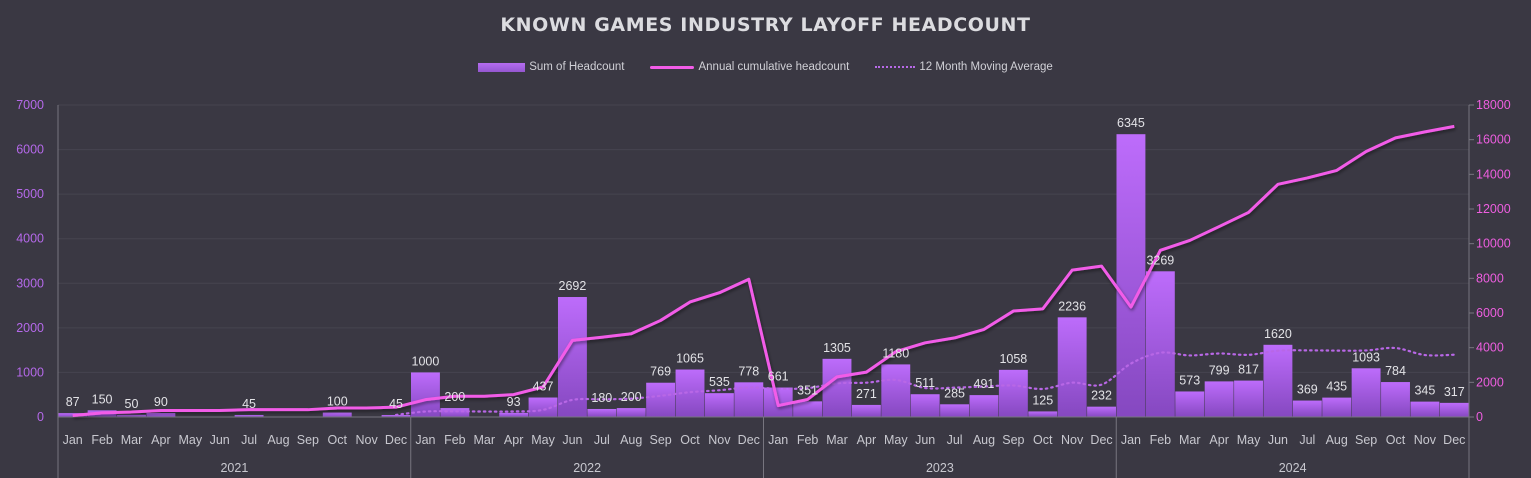 Image resolution: width=1531 pixels, height=478 pixels. I want to click on bar-data-label: 232, so click(1101, 396).